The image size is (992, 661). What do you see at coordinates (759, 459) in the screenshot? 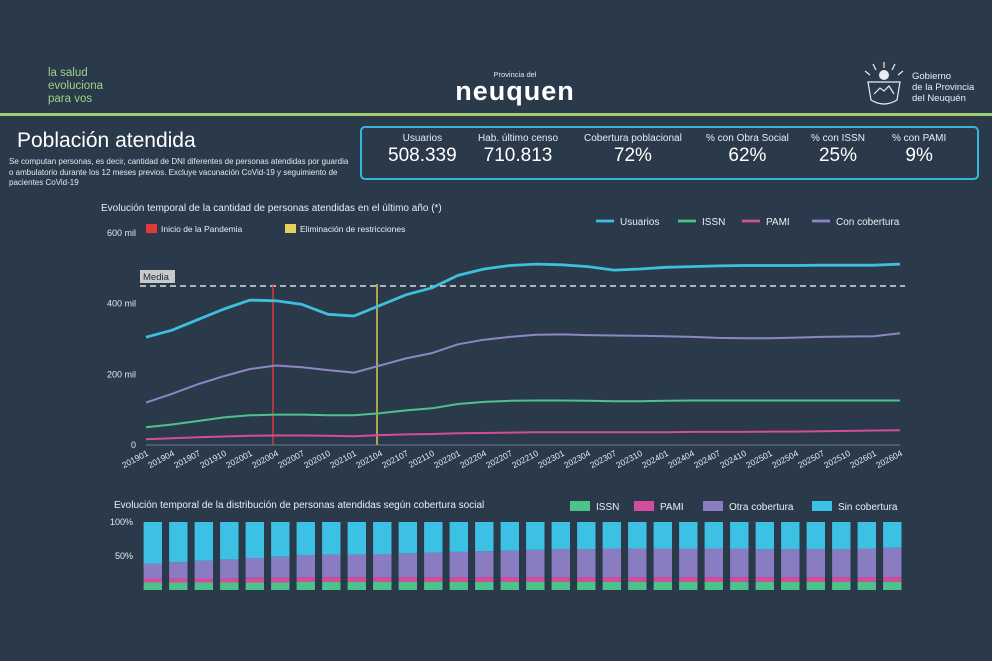
I see `x-tick-label: 202501` at bounding box center [759, 459].